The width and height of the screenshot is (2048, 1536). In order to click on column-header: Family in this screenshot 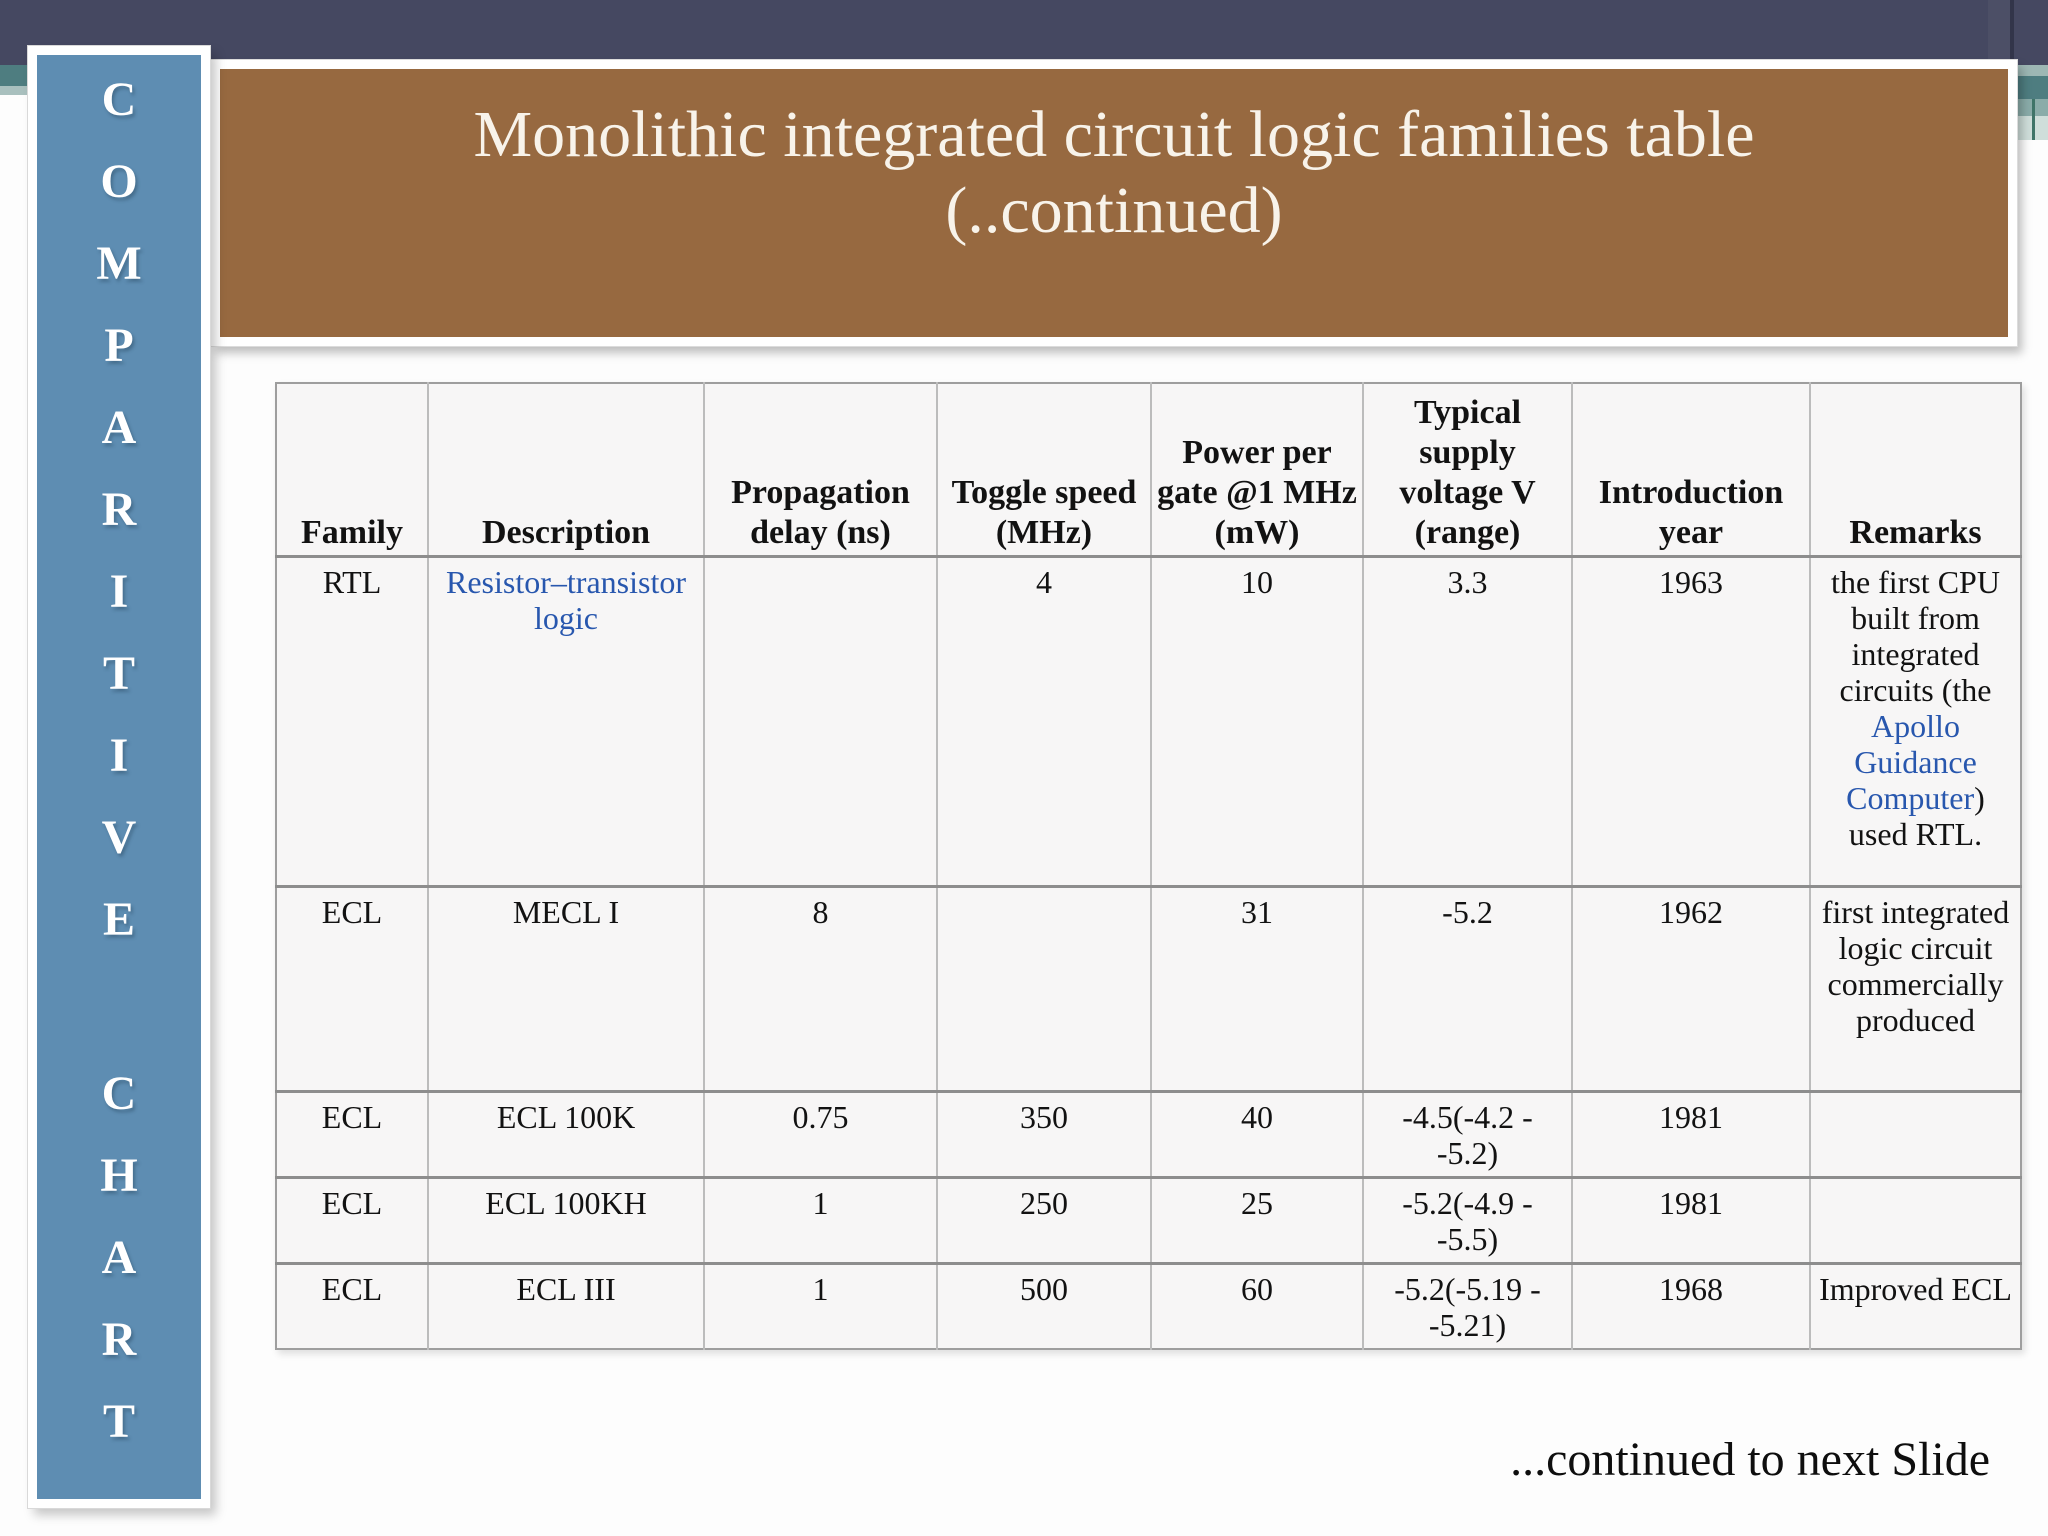, I will do `click(352, 532)`.